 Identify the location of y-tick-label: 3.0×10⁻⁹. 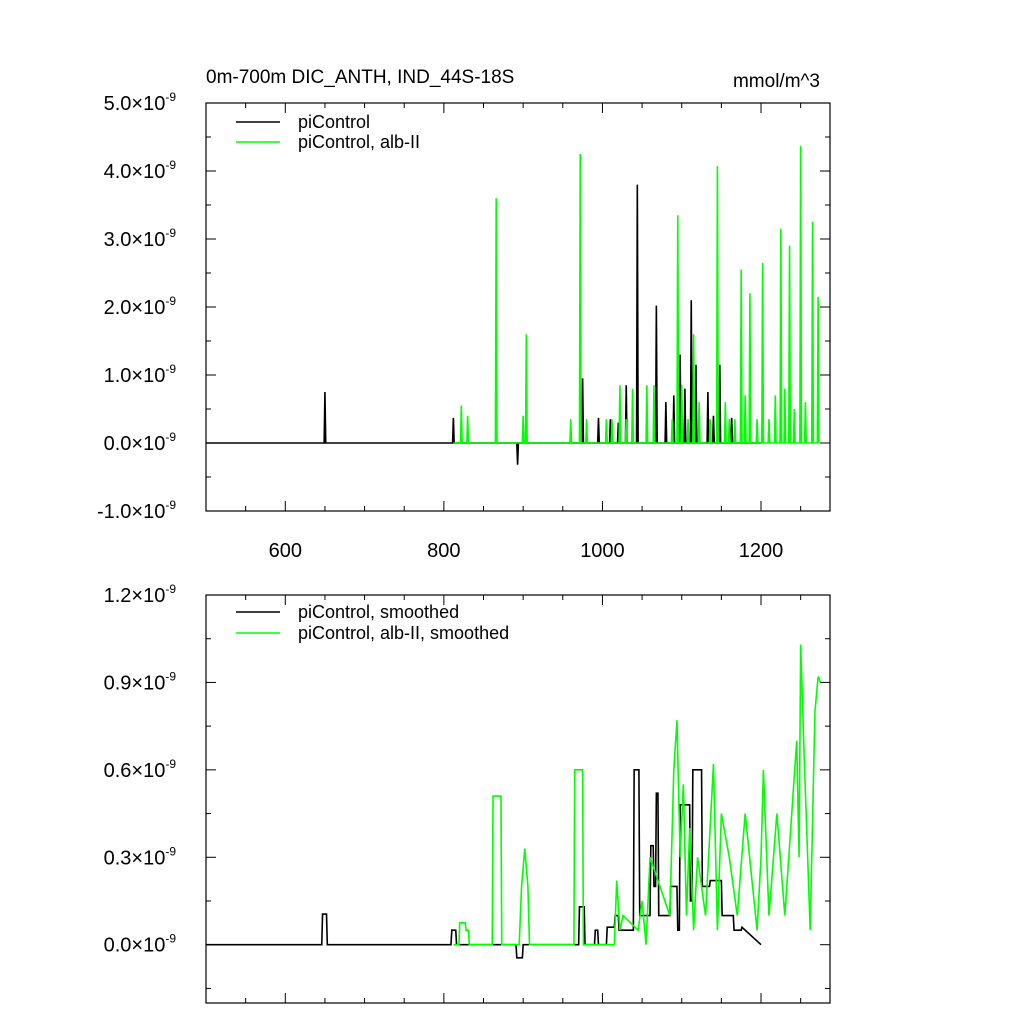
(140, 238).